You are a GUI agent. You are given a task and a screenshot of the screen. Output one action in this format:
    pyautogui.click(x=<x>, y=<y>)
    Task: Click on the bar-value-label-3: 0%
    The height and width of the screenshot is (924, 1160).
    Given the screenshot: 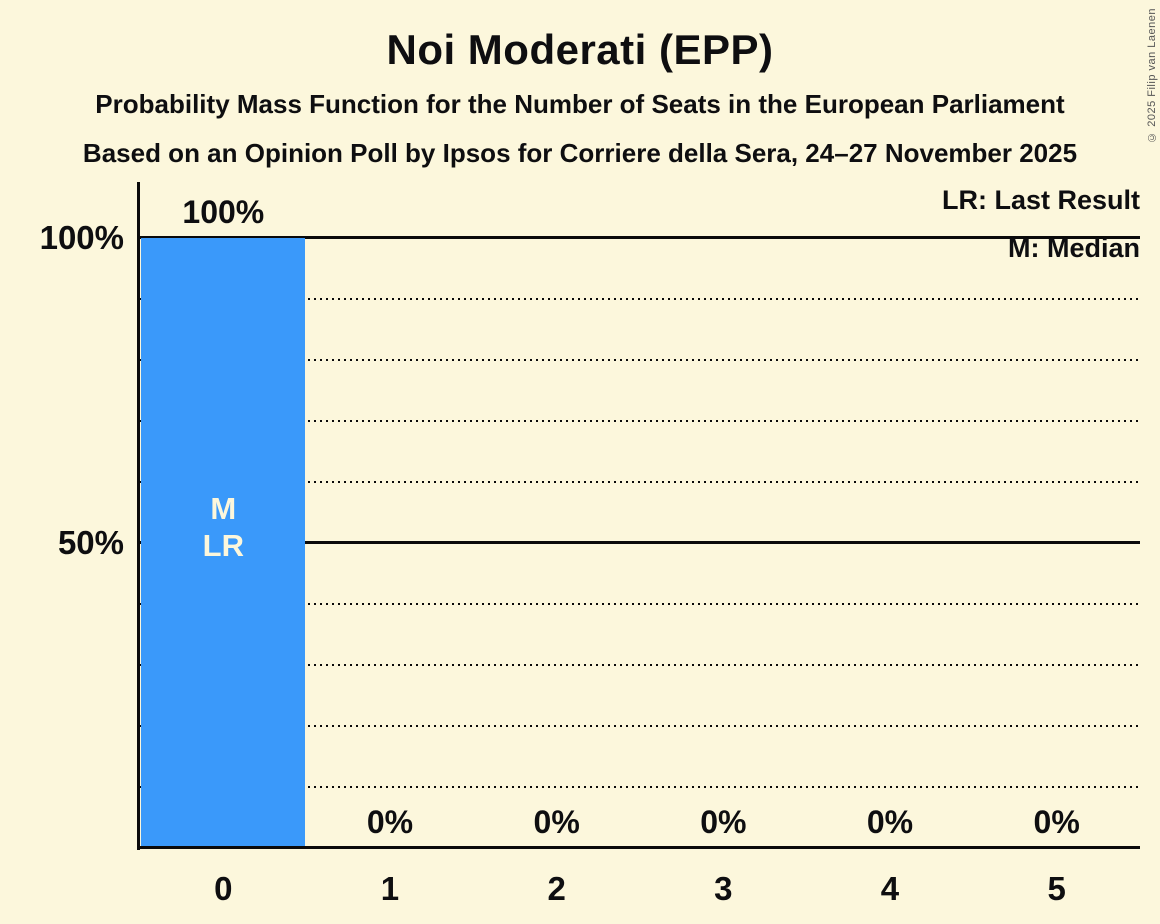 What is the action you would take?
    pyautogui.click(x=723, y=821)
    